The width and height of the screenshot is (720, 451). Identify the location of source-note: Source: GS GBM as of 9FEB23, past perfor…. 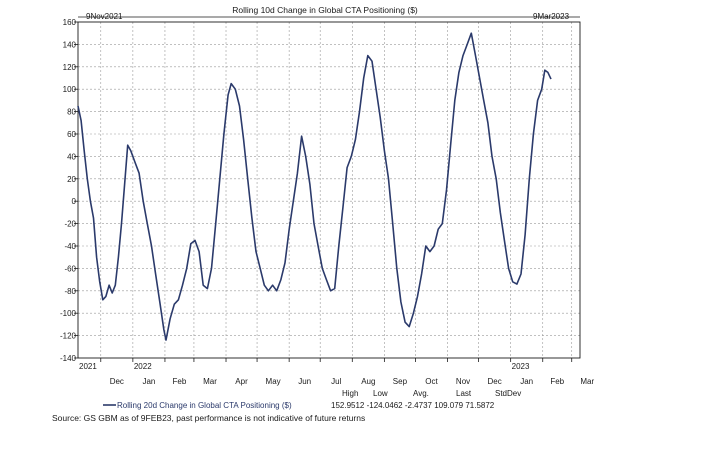
(208, 418).